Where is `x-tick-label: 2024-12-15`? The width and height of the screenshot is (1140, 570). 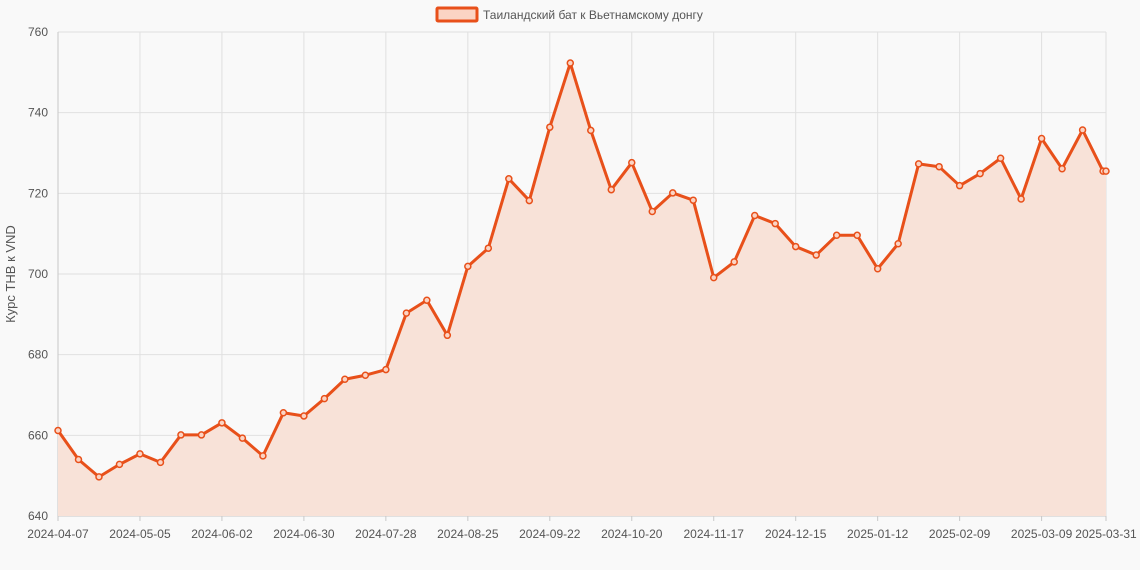
x-tick-label: 2024-12-15 is located at coordinates (796, 534).